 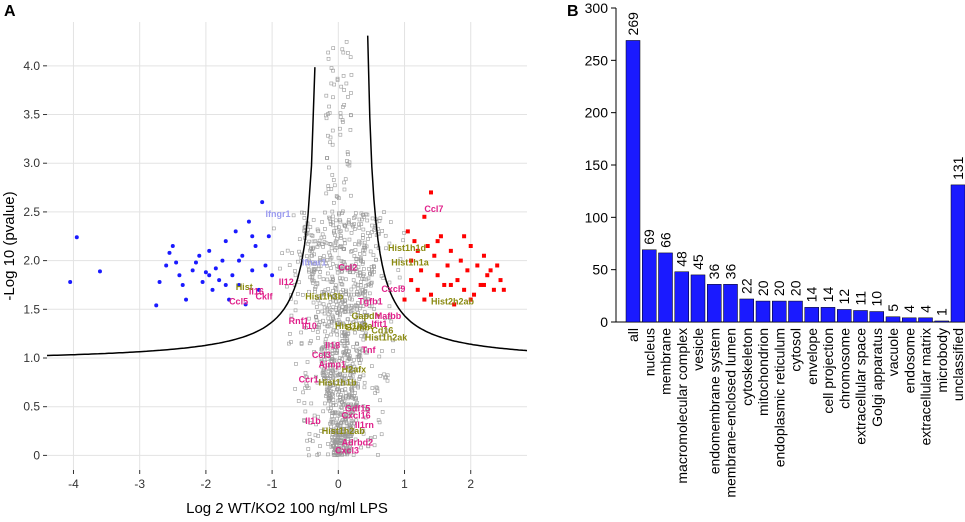 I want to click on bar-value-label: 1, so click(x=942, y=312).